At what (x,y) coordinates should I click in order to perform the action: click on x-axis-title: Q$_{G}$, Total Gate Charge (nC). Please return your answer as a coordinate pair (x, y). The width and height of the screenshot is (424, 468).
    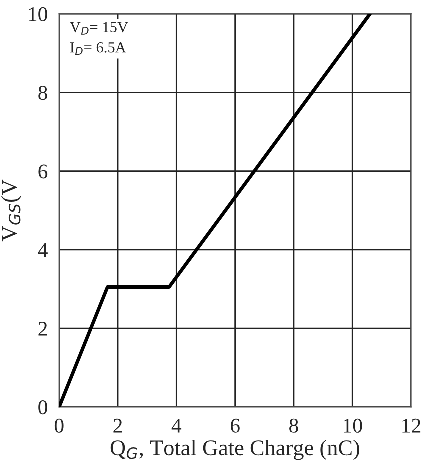
    Looking at the image, I should click on (235, 450).